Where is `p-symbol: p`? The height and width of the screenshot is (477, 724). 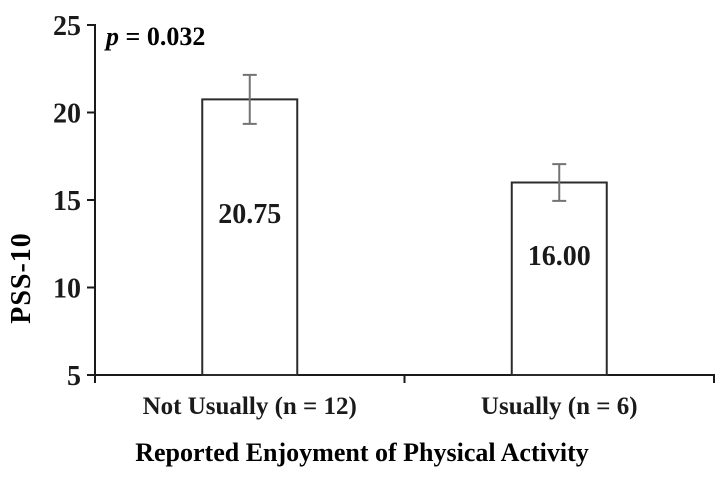 p-symbol: p is located at coordinates (112, 36).